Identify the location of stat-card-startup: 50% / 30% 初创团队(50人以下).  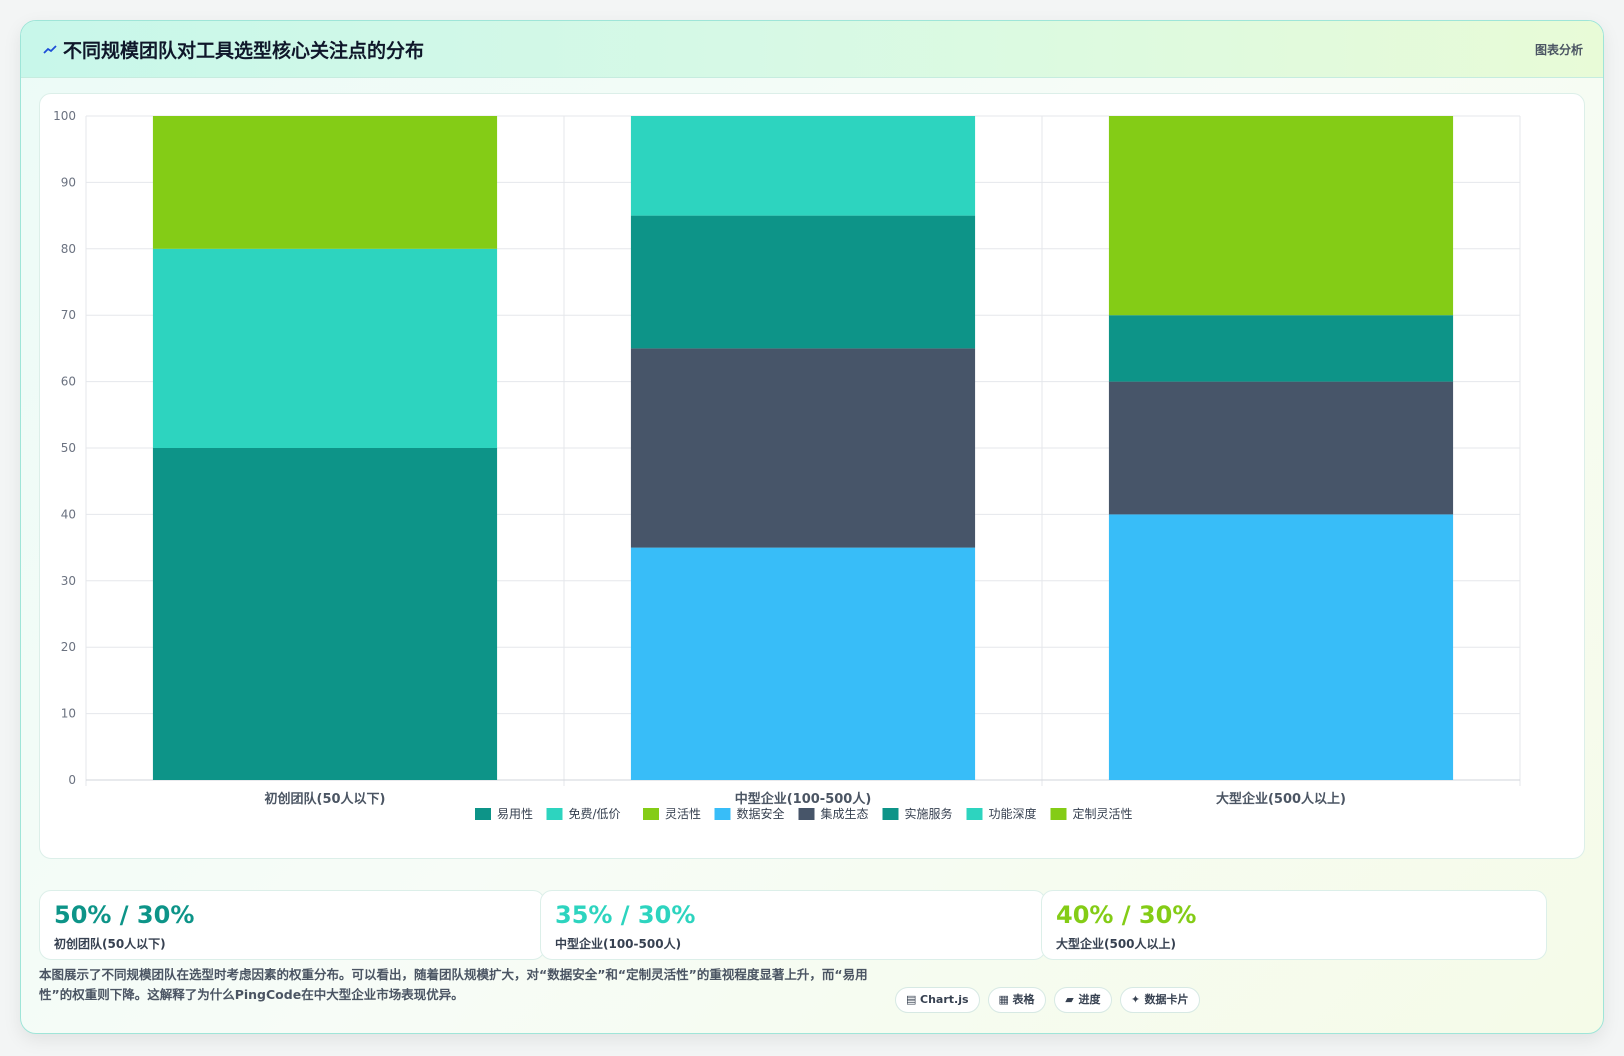
(292, 925).